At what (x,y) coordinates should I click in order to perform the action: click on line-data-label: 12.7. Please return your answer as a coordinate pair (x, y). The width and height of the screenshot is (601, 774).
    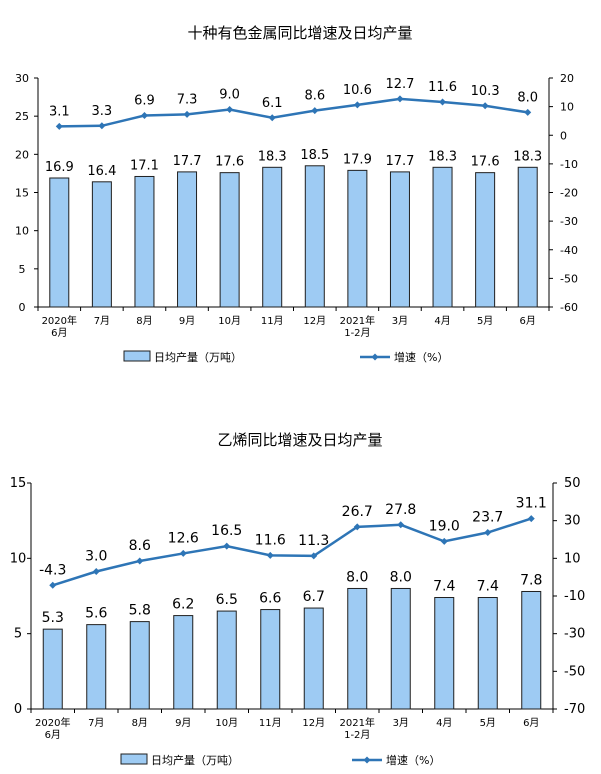
    Looking at the image, I should click on (399, 84).